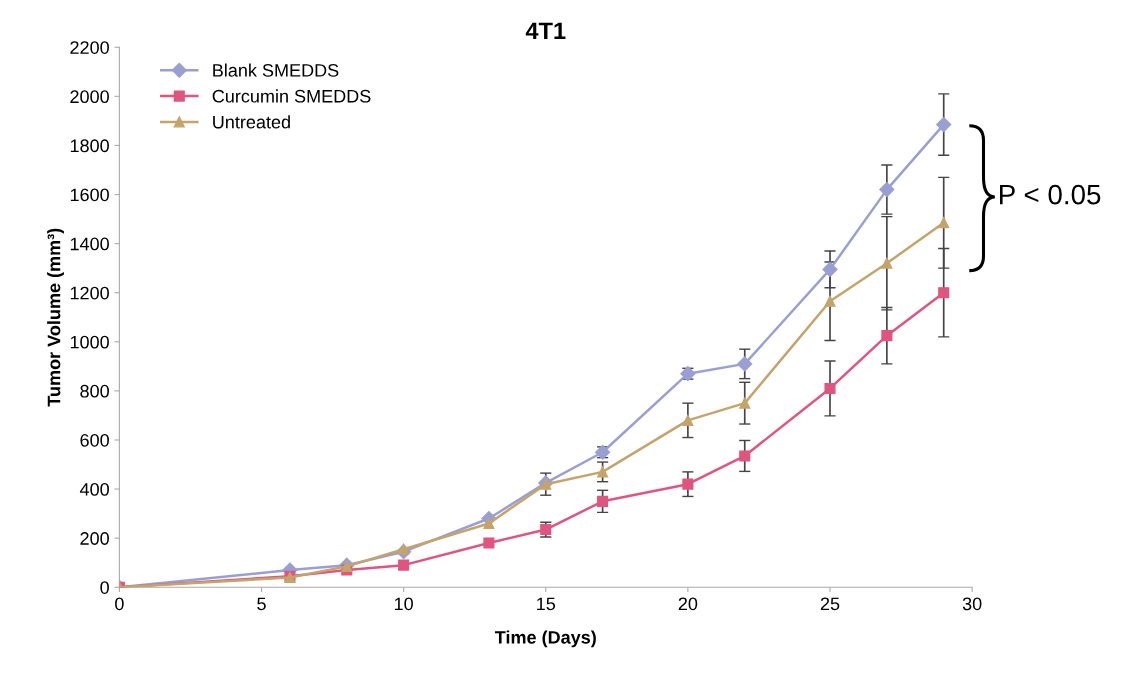  Describe the element at coordinates (94, 538) in the screenshot. I see `y-tick-label: 200` at that location.